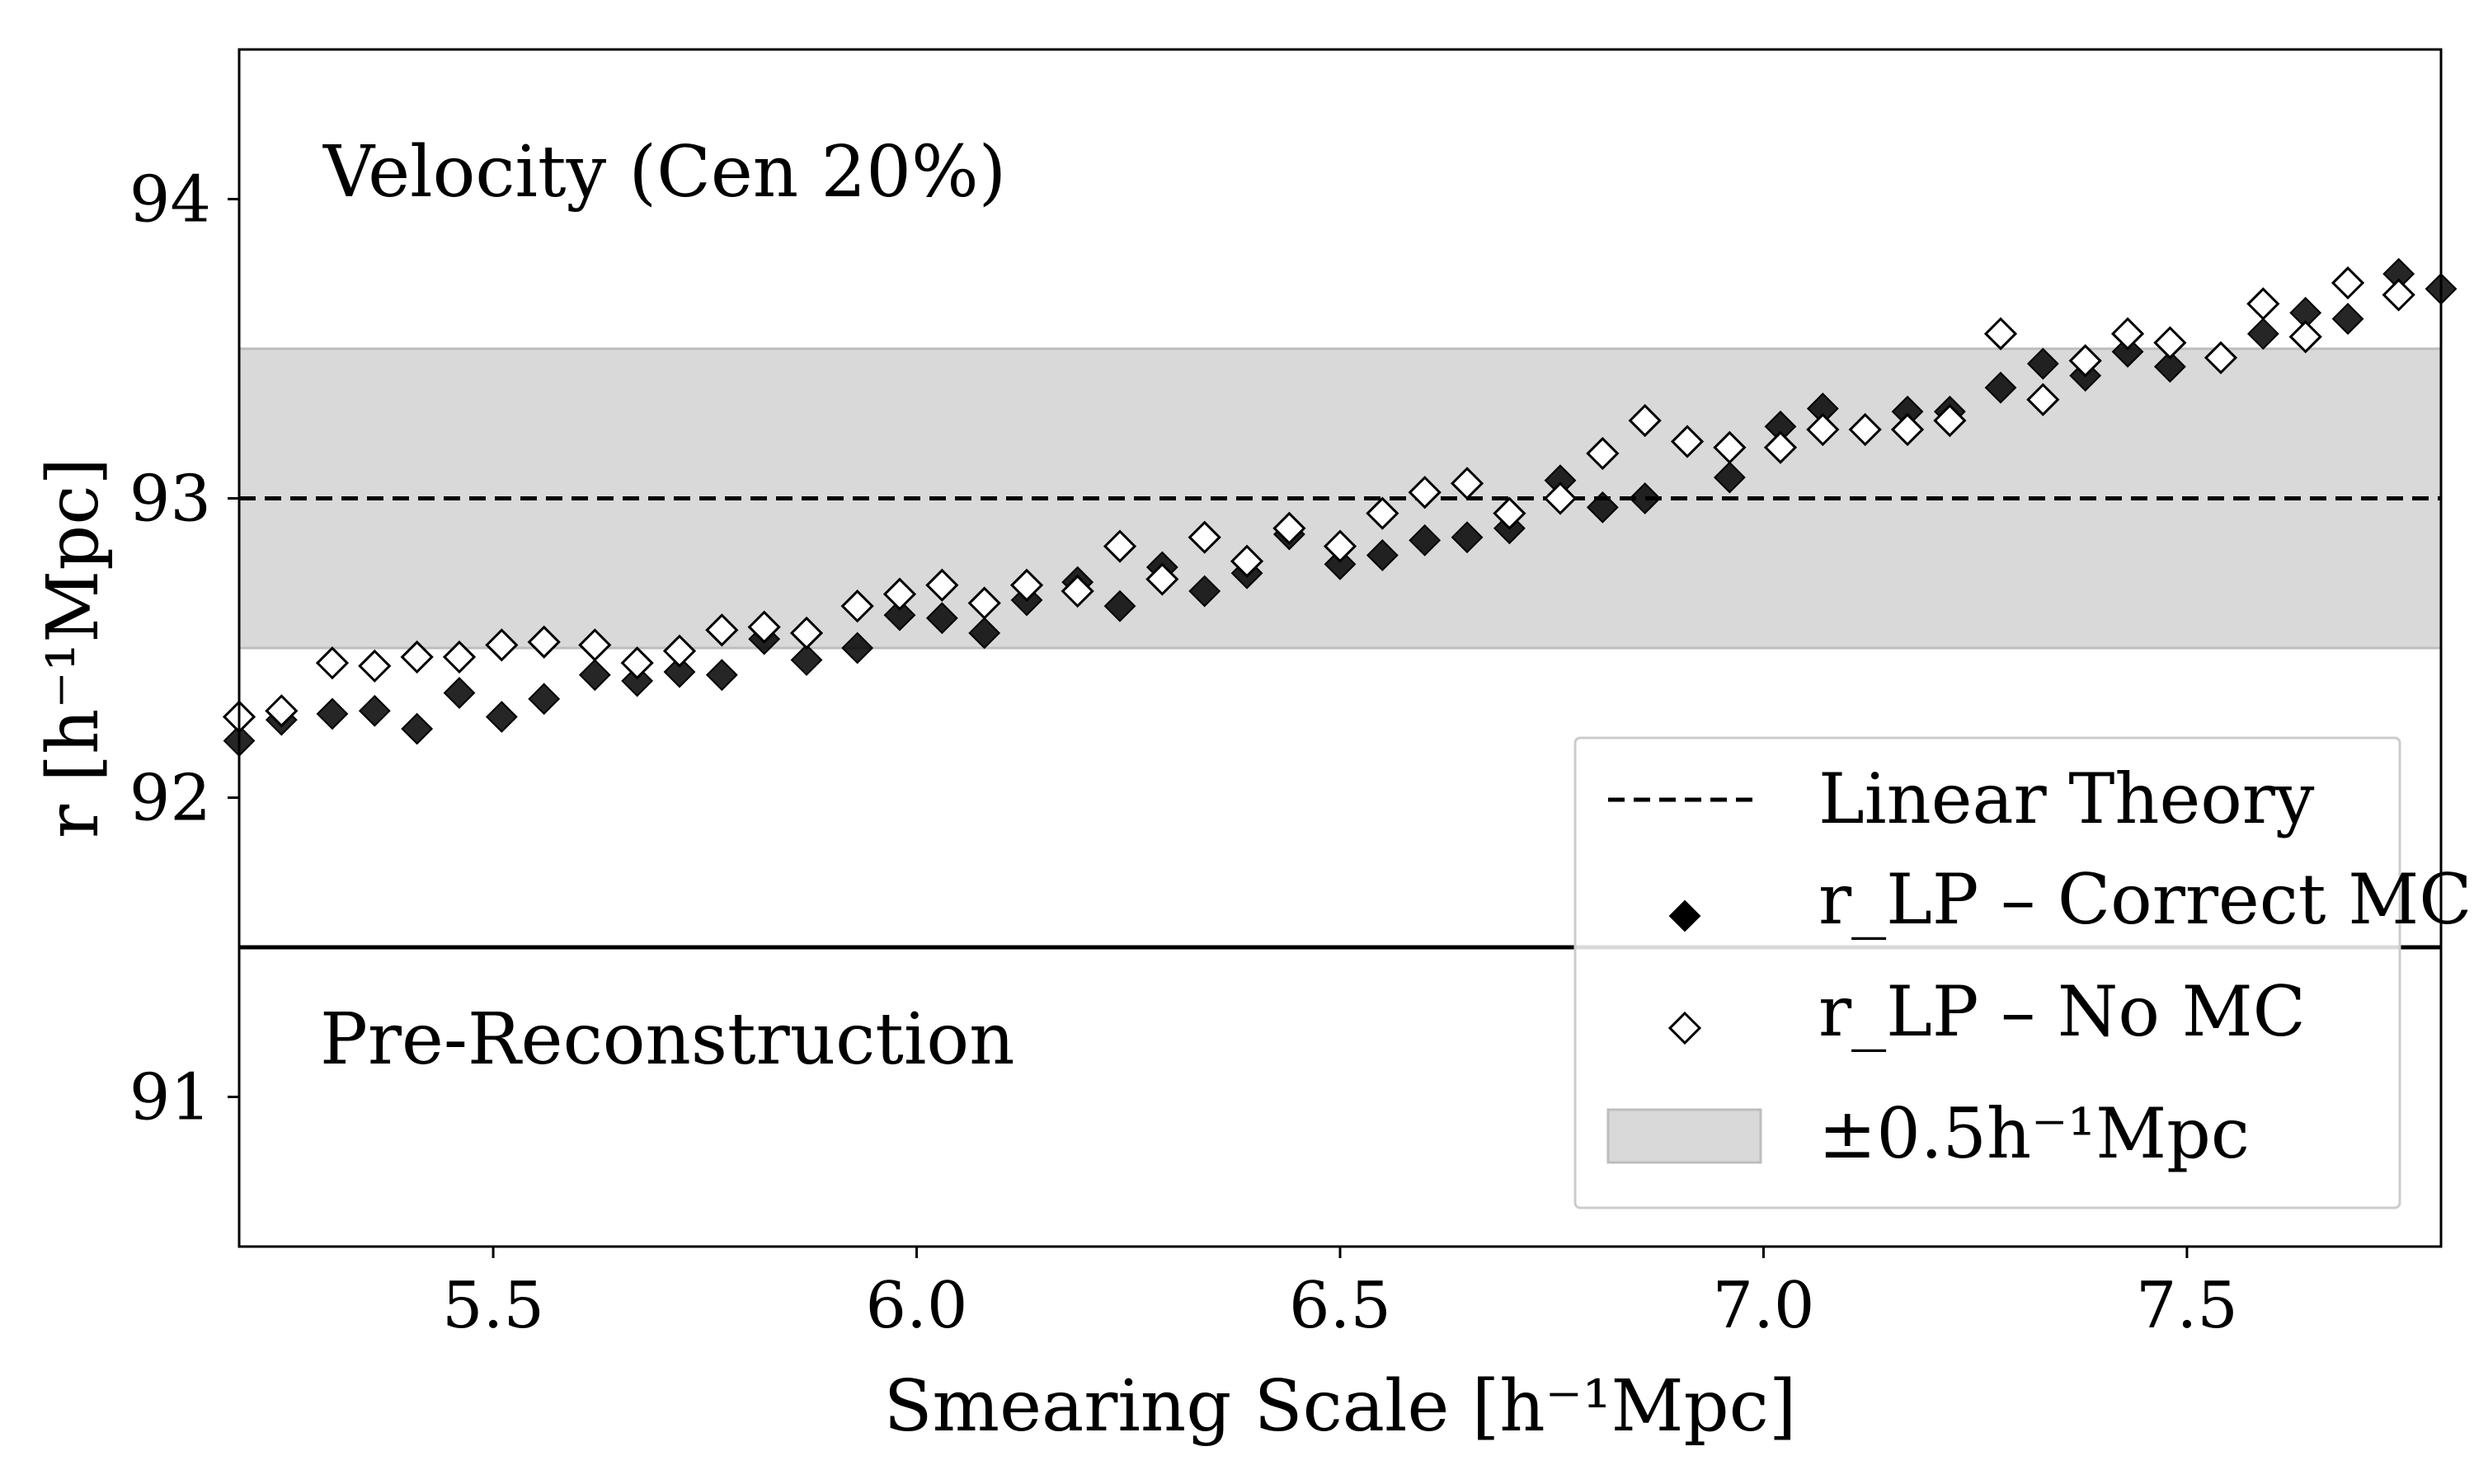 The width and height of the screenshot is (2474, 1484). I want to click on y-tick-label: 94, so click(170, 200).